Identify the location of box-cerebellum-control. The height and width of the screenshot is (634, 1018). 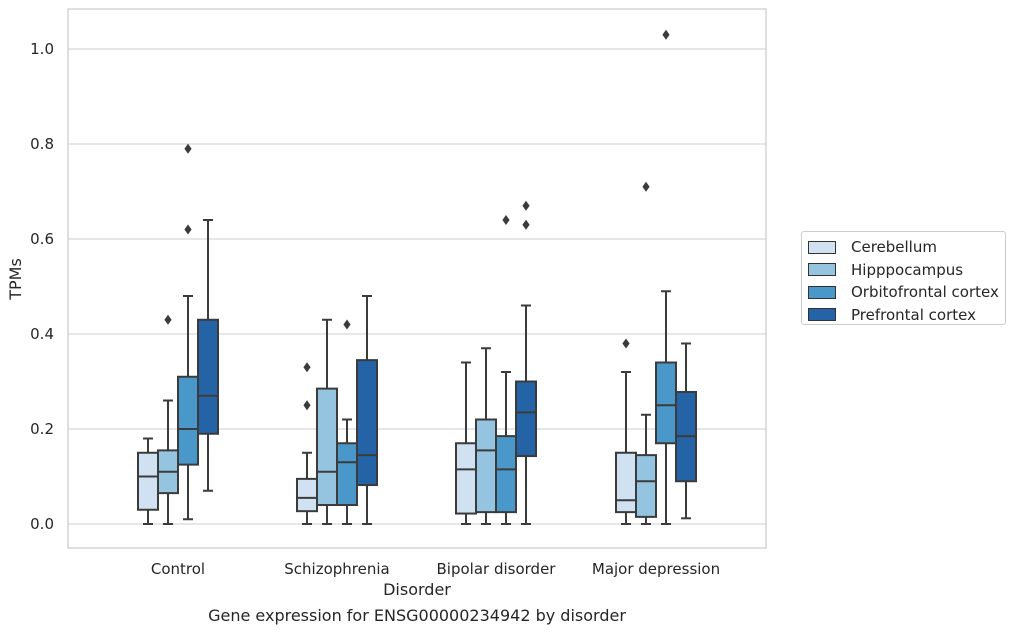
(148, 481).